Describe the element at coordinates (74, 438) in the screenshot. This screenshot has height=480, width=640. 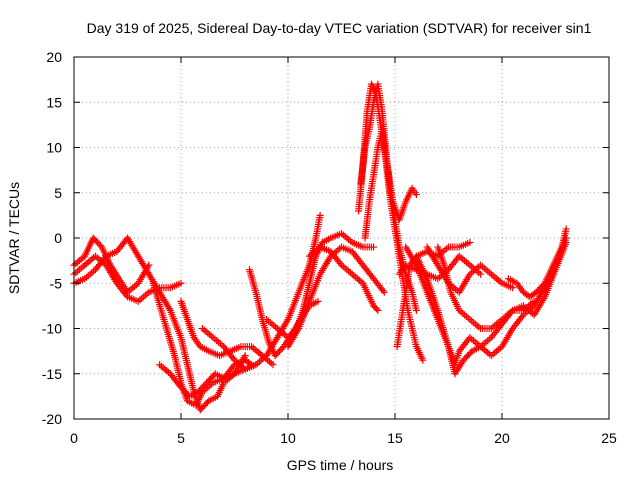
I see `x-tick-label: 0` at that location.